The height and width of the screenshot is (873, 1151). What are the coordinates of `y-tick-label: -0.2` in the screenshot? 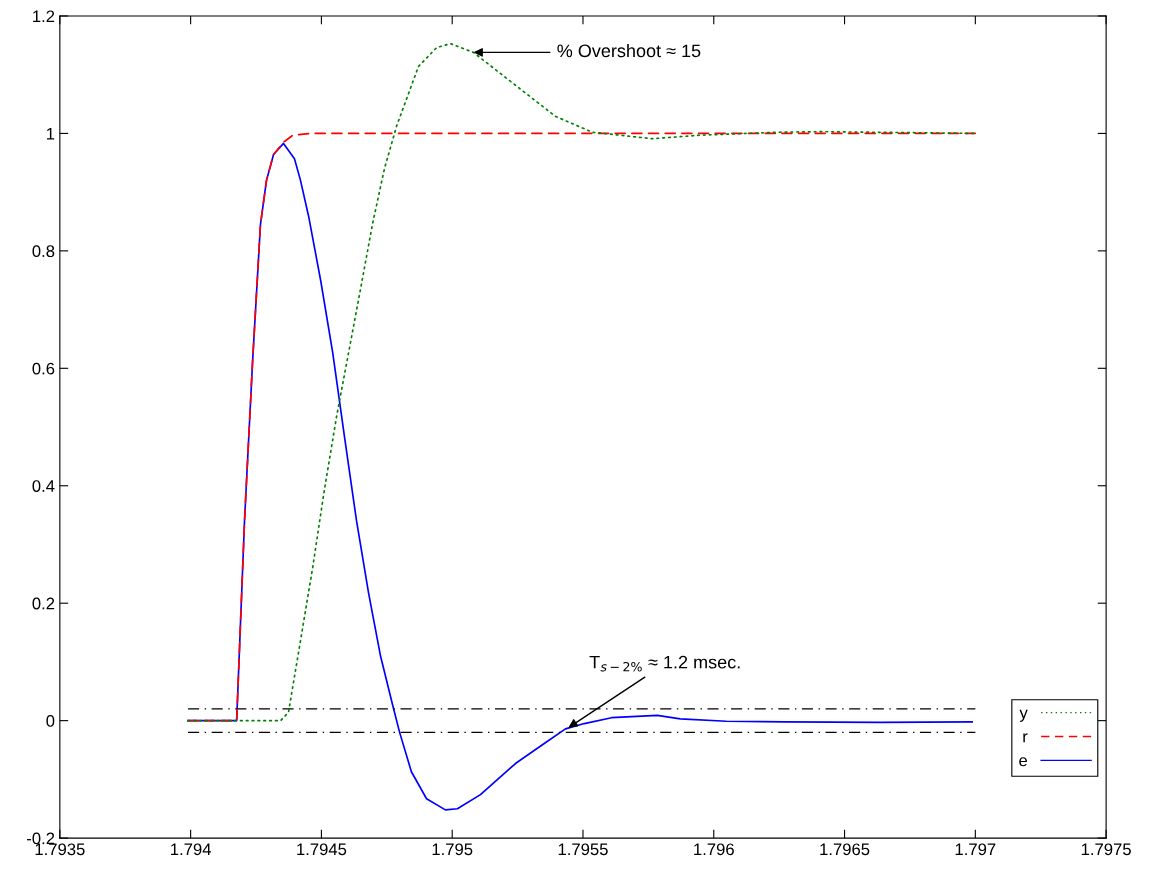 It's located at (41, 838).